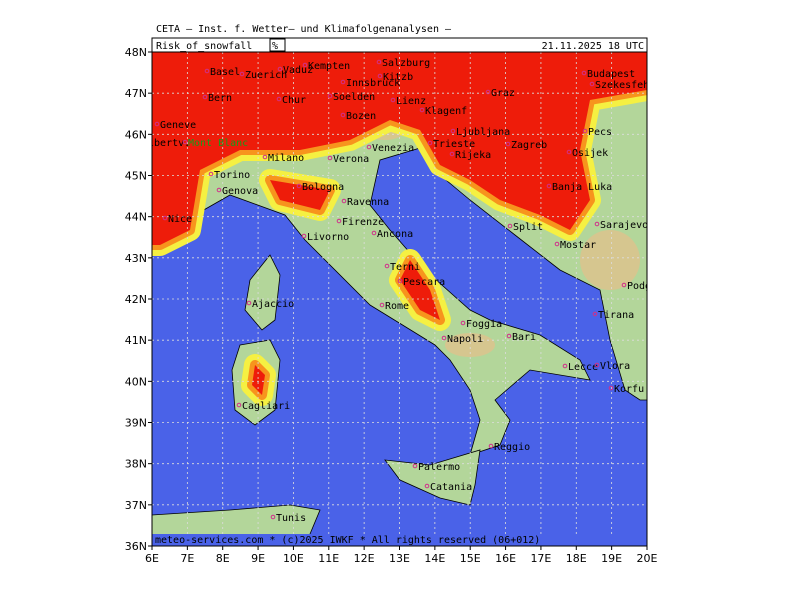 The height and width of the screenshot is (604, 800). What do you see at coordinates (451, 487) in the screenshot?
I see `place-label: Catania` at bounding box center [451, 487].